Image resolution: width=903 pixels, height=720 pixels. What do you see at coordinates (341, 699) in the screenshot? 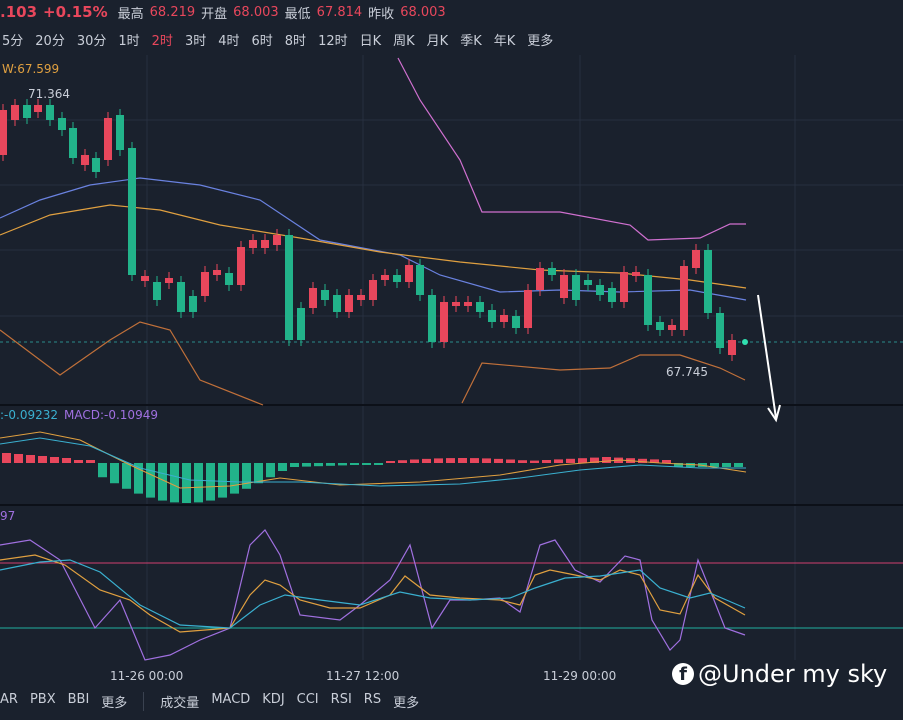
I see `indicator-tab: RSI` at bounding box center [341, 699].